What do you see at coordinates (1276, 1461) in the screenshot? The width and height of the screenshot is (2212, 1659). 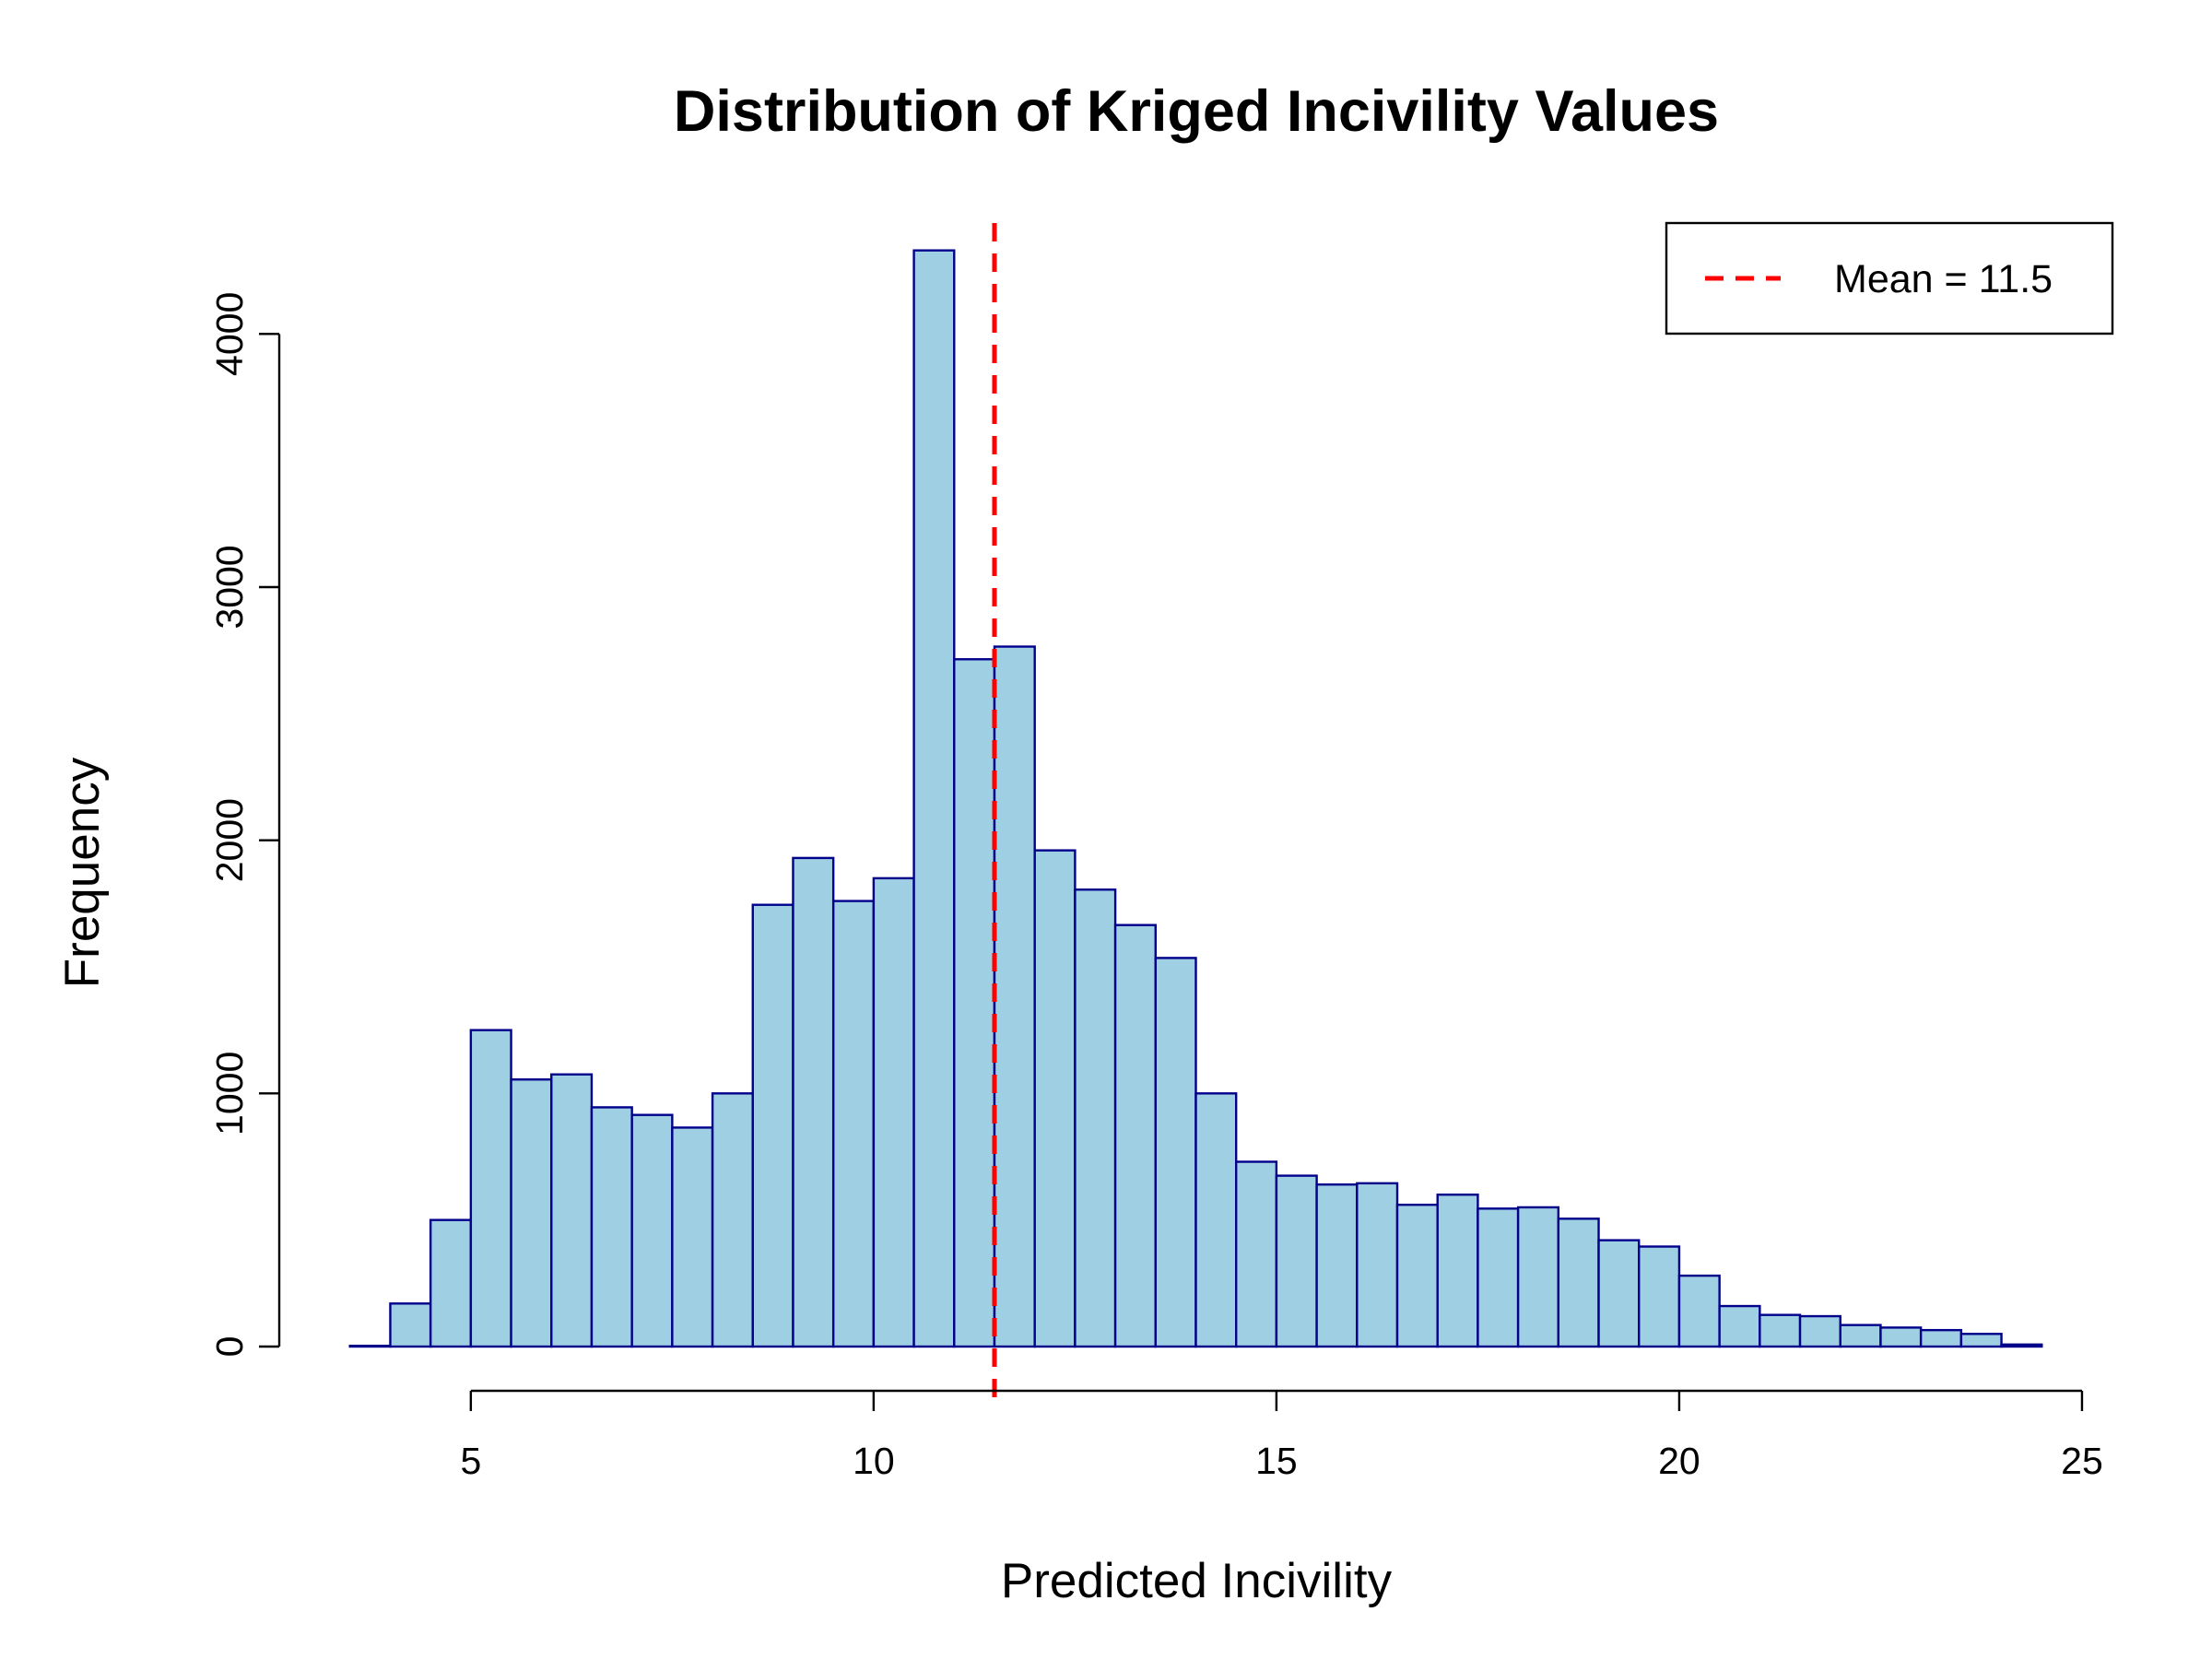 I see `x-tick-label: 15` at bounding box center [1276, 1461].